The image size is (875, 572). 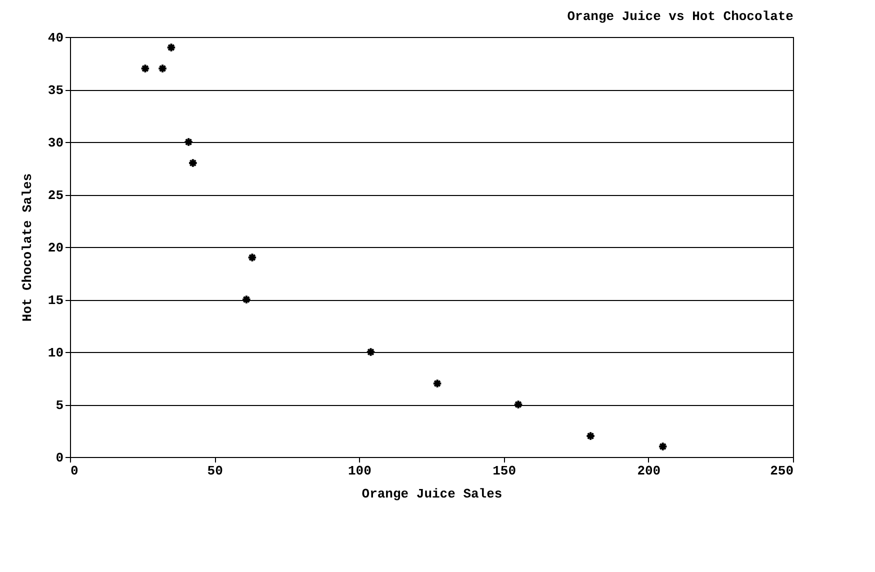 What do you see at coordinates (504, 471) in the screenshot?
I see `x-tick-label: 150` at bounding box center [504, 471].